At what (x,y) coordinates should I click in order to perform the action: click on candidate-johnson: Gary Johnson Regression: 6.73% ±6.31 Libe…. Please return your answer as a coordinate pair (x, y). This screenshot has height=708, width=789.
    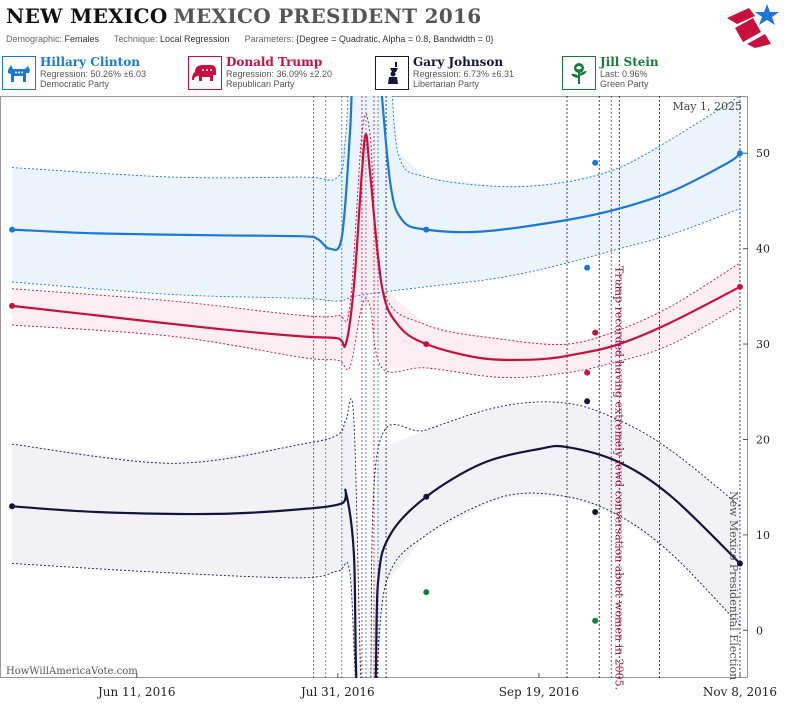
    Looking at the image, I should click on (467, 74).